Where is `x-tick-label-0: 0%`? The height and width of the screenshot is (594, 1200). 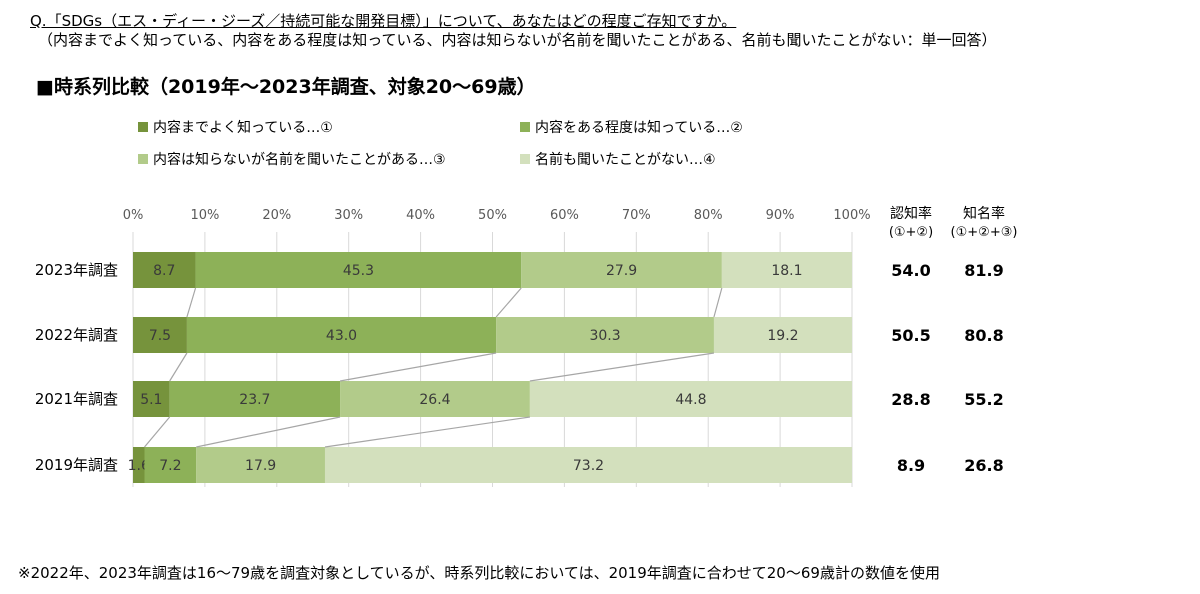
x-tick-label-0: 0% is located at coordinates (133, 215).